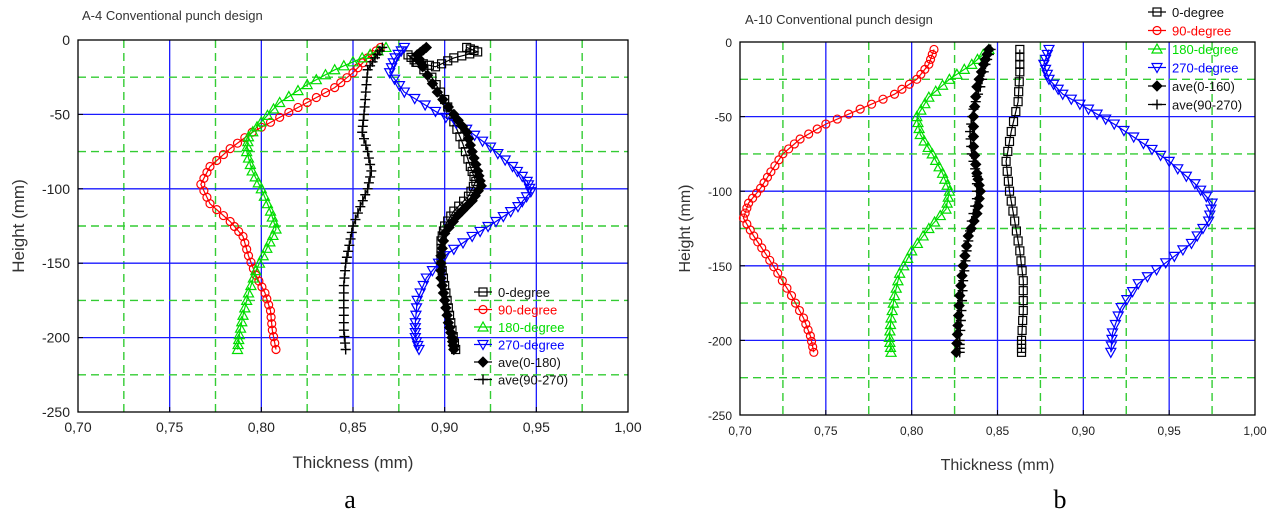  Describe the element at coordinates (1201, 31) in the screenshot. I see `legend-label: 90-degree` at that location.